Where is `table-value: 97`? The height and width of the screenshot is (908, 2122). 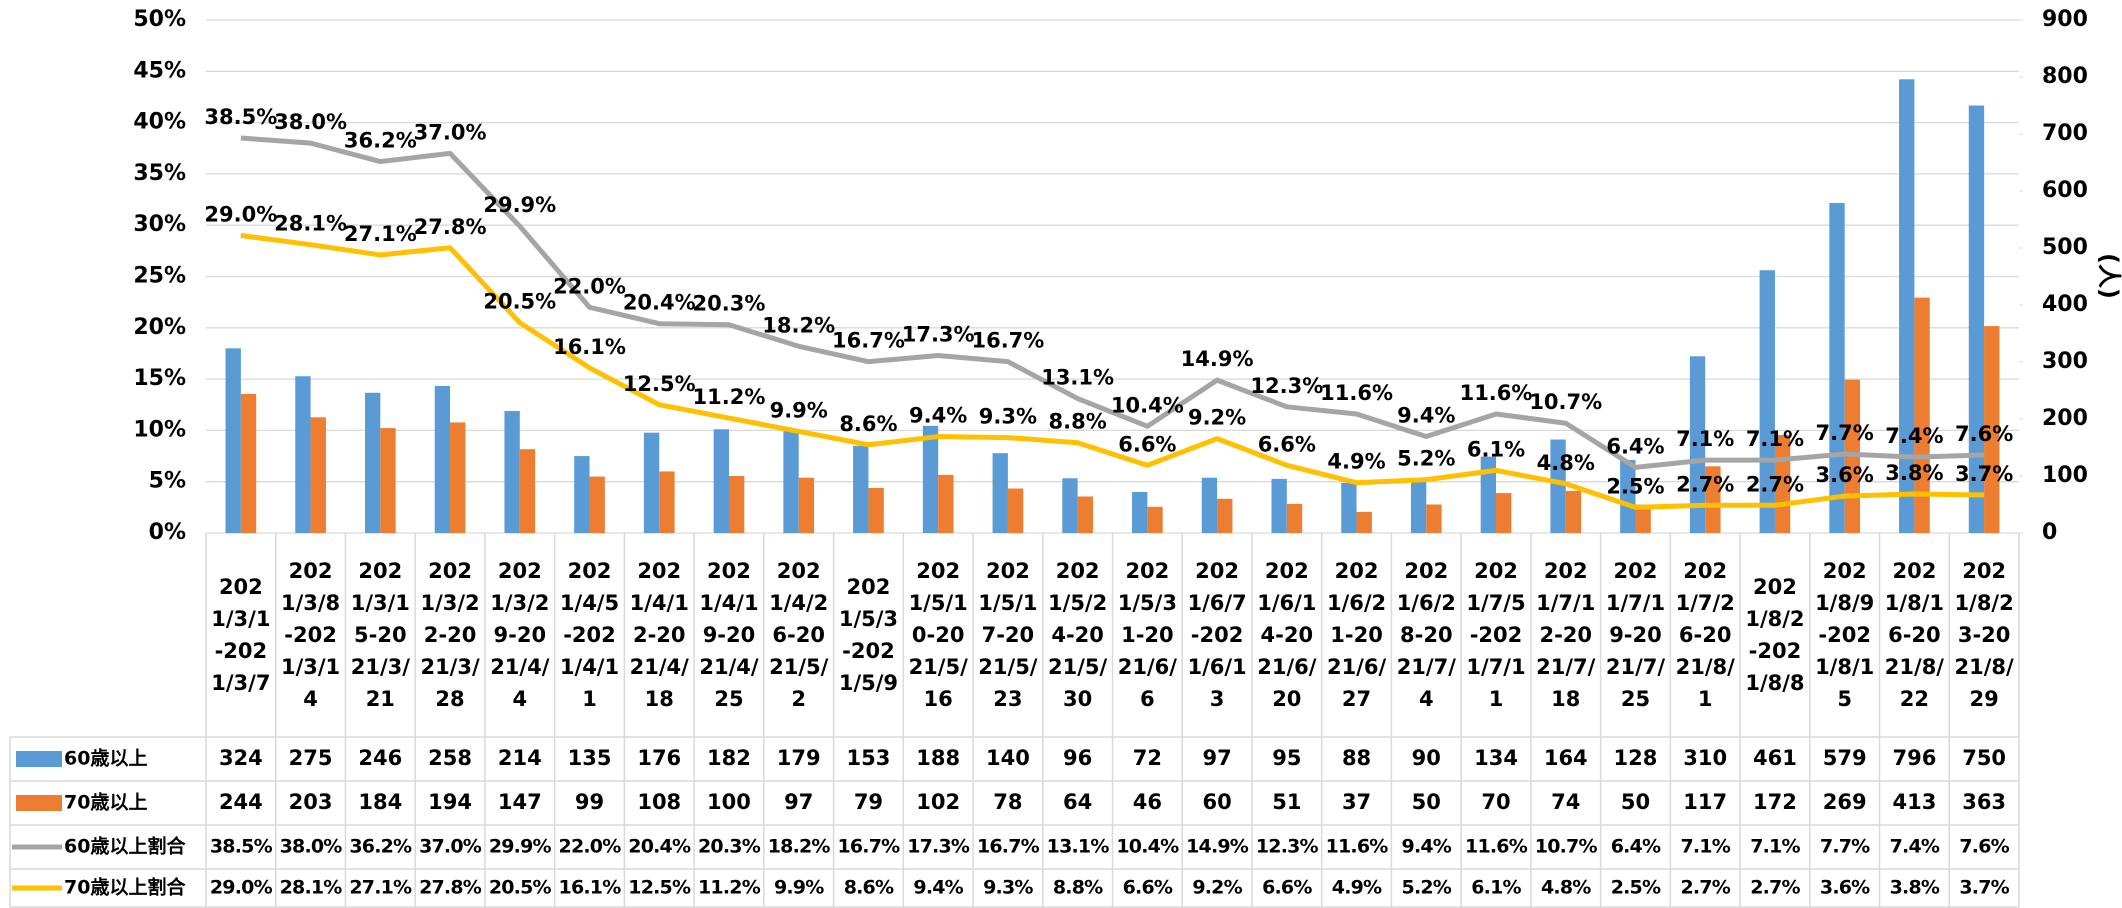 table-value: 97 is located at coordinates (1216, 758).